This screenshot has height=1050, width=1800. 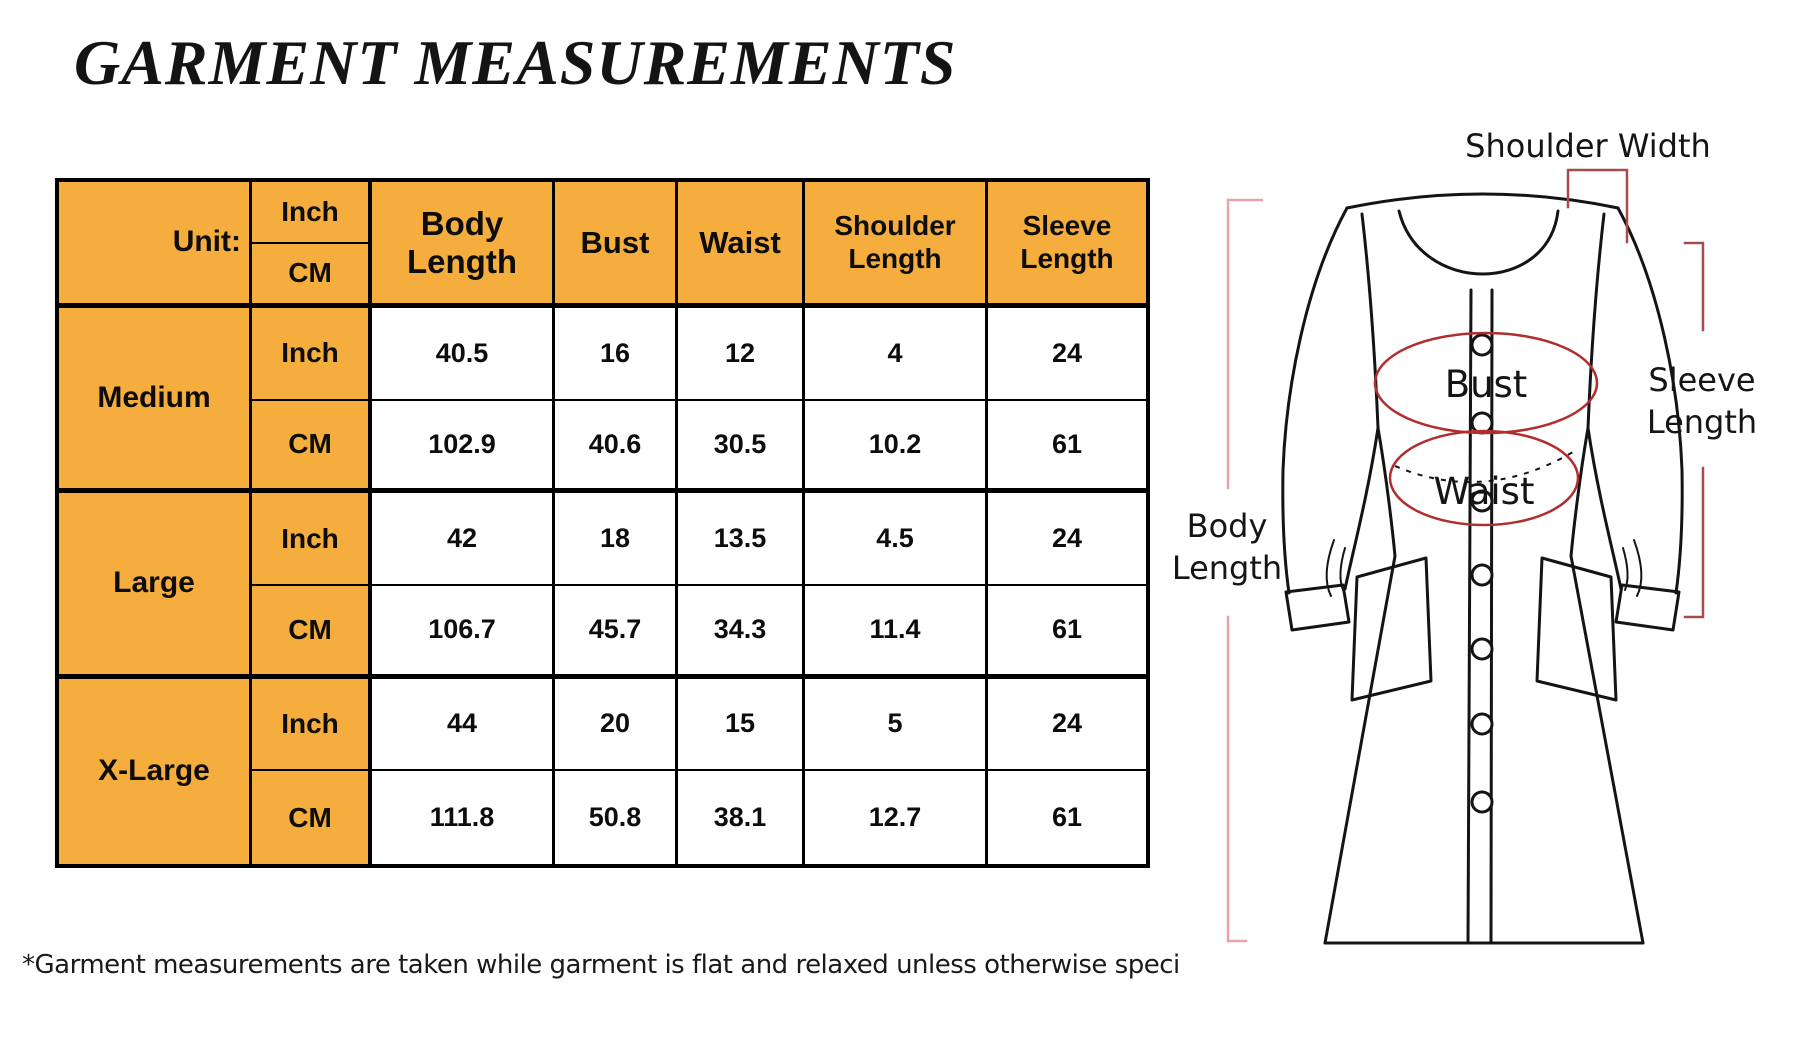 What do you see at coordinates (1478, 242) in the screenshot?
I see `garment-neckline` at bounding box center [1478, 242].